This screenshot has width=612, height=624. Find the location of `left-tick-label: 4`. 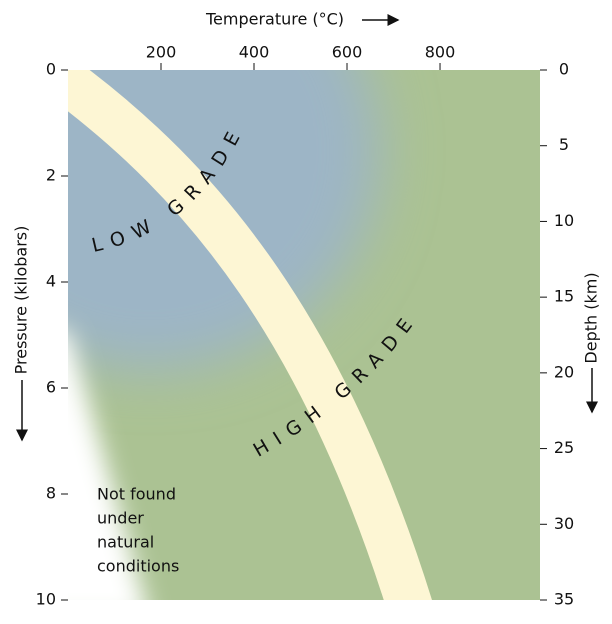

left-tick-label: 4 is located at coordinates (51, 281).